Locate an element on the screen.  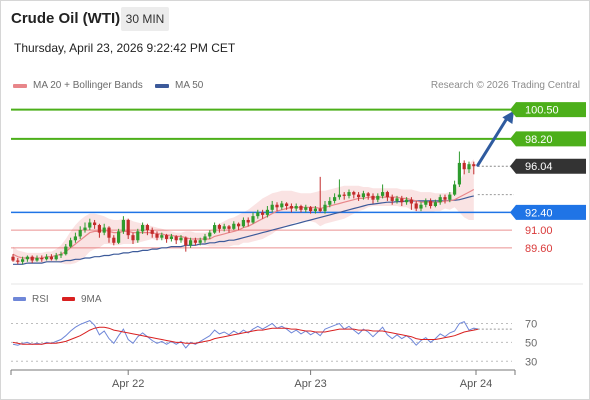
legend-ma50-label: MA 50 is located at coordinates (189, 85).